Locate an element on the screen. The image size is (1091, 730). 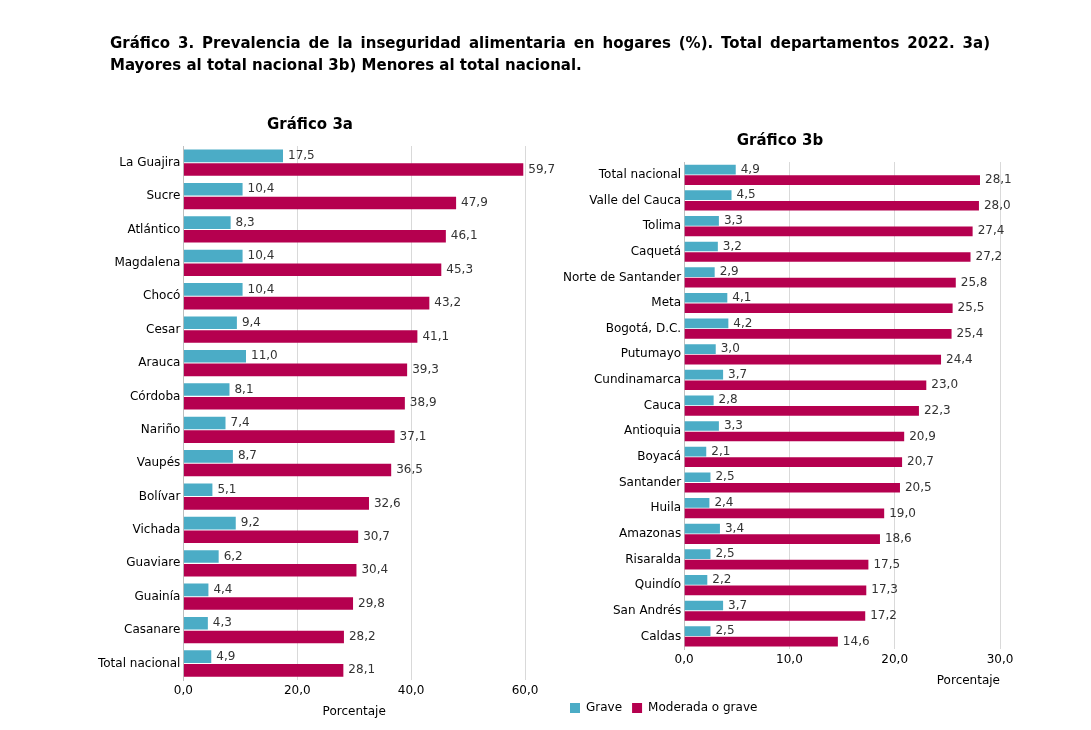
text: Gráfico 3. Prevalencia de la inseguridad alimentaria en hogares (%). Total departamentos 2022. 3a) Mayores al total nacional 3b) Menores al total nacional. is located at coordinates (550, 54).